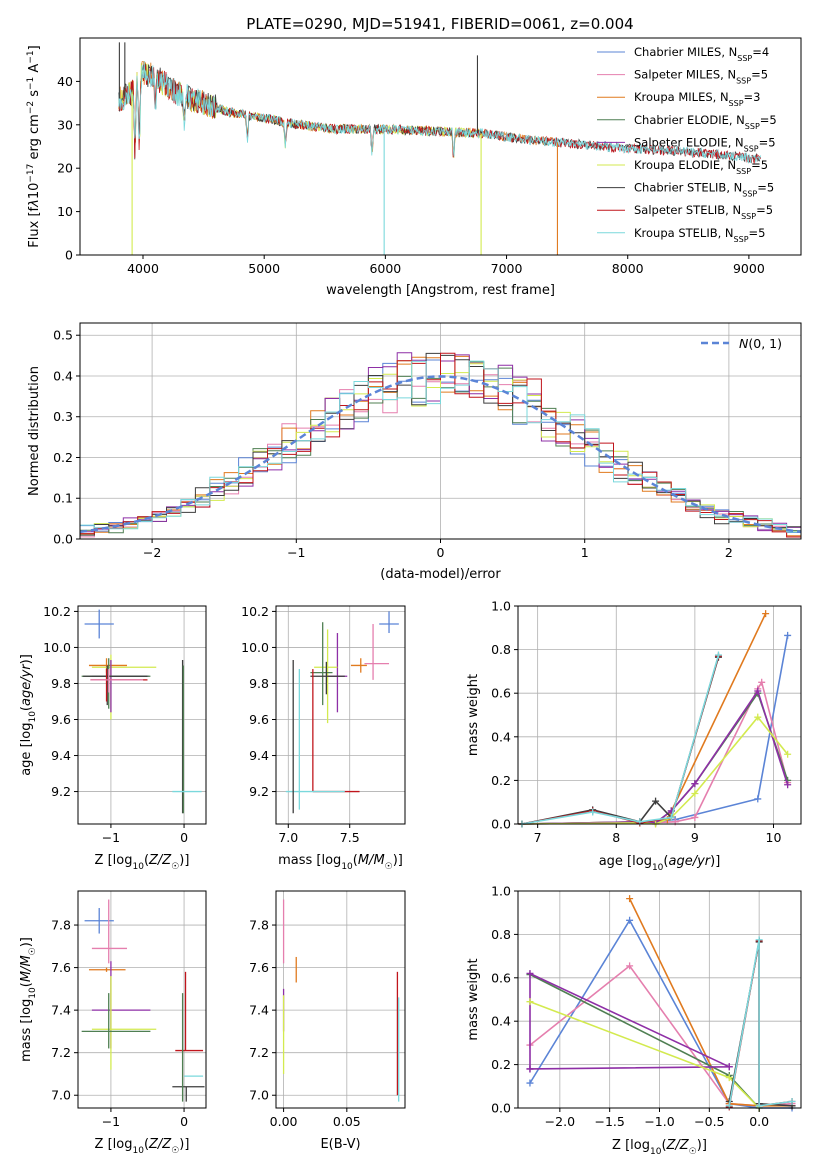 The image size is (819, 1170). I want to click on y-tick-label: 40, so click(65, 81).